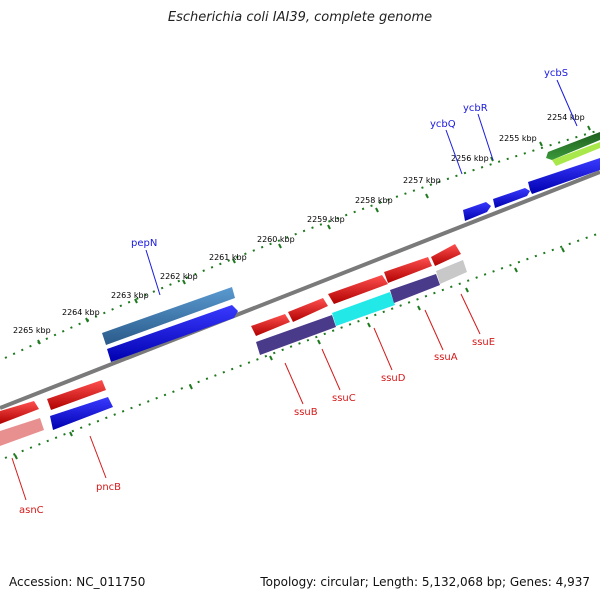 This screenshot has height=600, width=600. Describe the element at coordinates (19, 412) in the screenshot. I see `gene-asnC-bar` at that location.